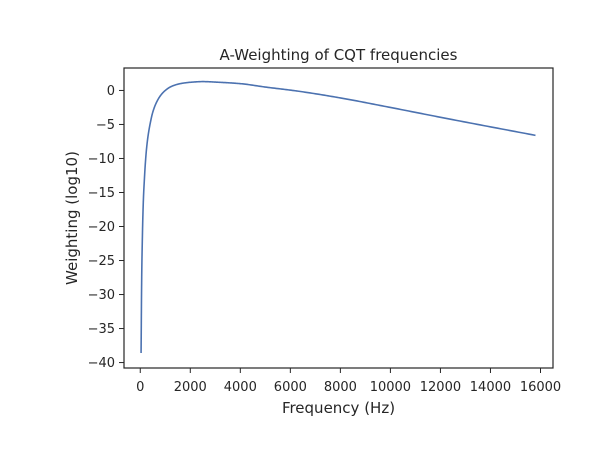 Image resolution: width=614 pixels, height=460 pixels. I want to click on x-tick-label: 6000, so click(290, 387).